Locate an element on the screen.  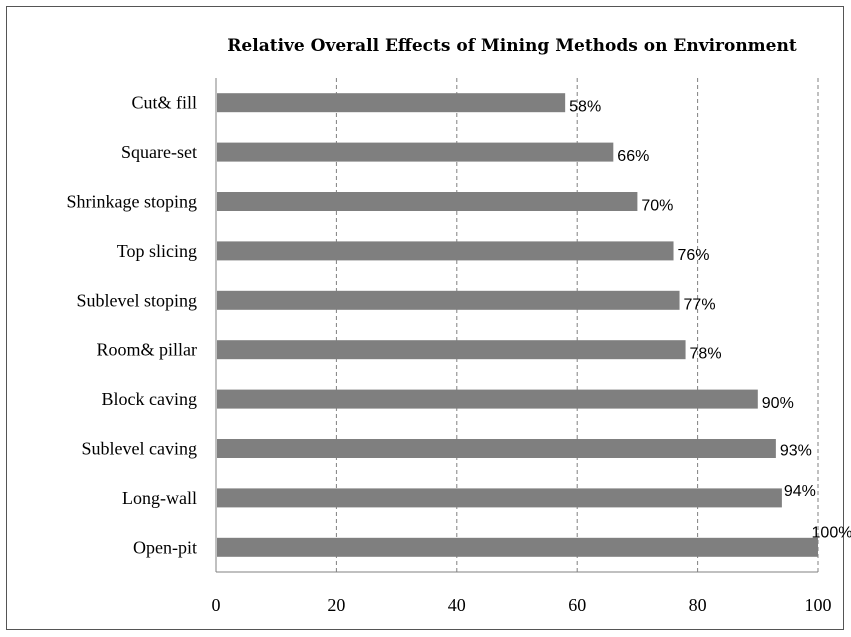
data-label: 94% is located at coordinates (800, 491).